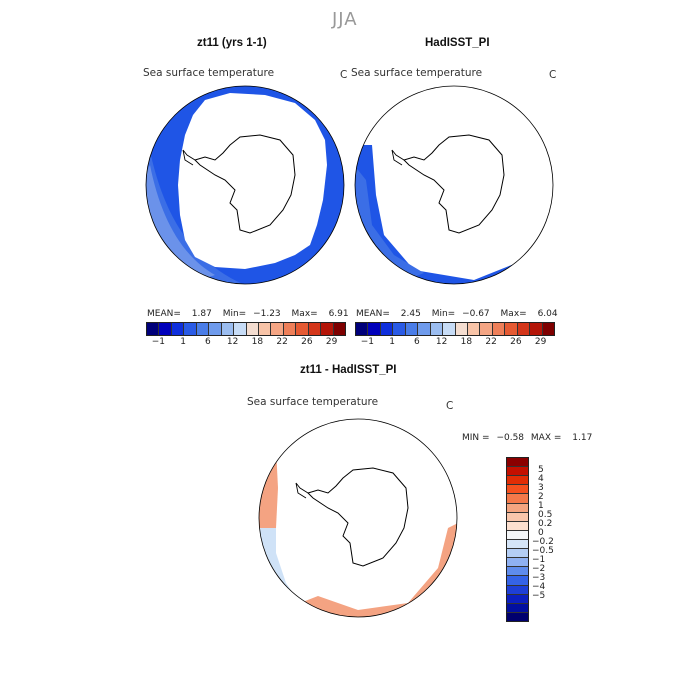  What do you see at coordinates (373, 314) in the screenshot?
I see `panel-2-mean-label: MEAN=` at bounding box center [373, 314].